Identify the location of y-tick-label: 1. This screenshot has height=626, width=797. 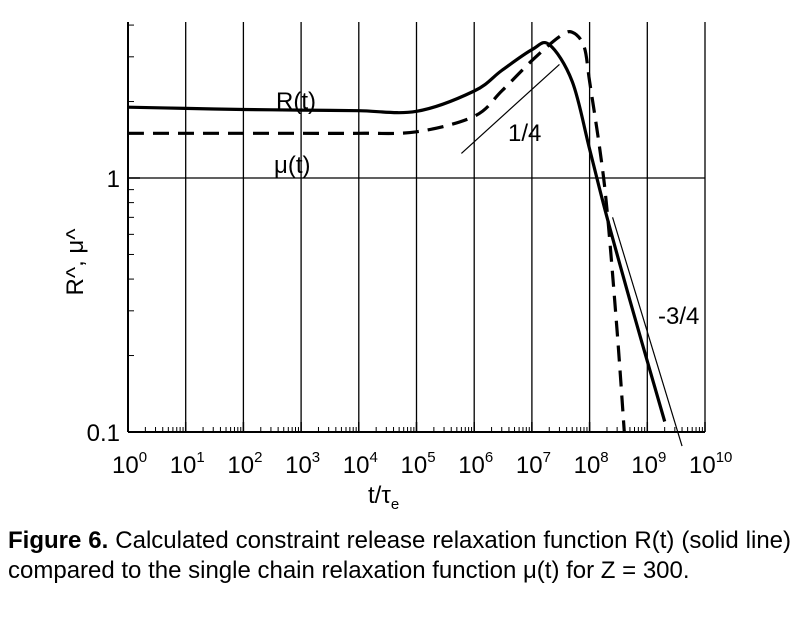
(113, 179).